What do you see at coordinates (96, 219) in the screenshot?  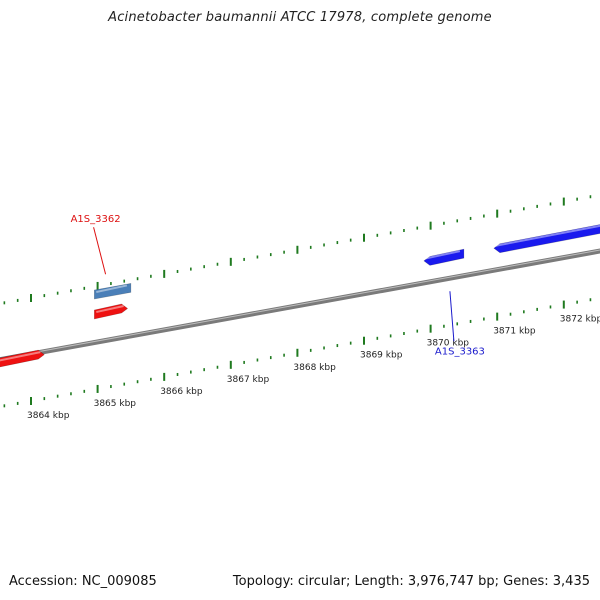 I see `gene-label: A1S_3362` at bounding box center [96, 219].